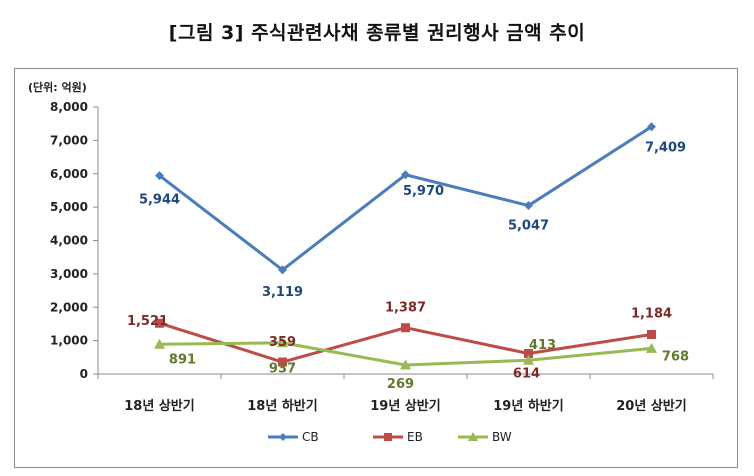 The width and height of the screenshot is (754, 476). I want to click on data-label-cb: 5,047, so click(528, 226).